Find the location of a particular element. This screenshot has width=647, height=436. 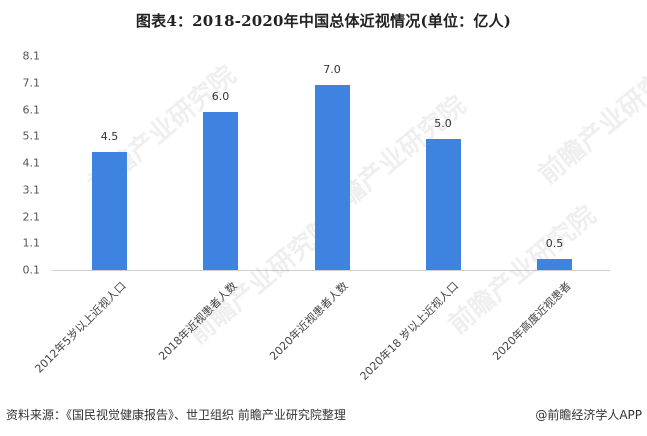

bar-value-label: 6.0 is located at coordinates (220, 97).